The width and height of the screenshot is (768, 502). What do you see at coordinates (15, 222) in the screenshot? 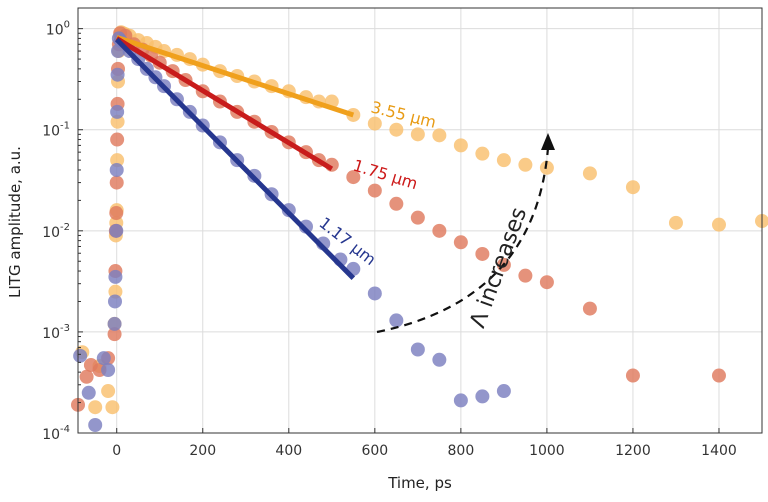
I see `y-axis-label: LITG amplitude, a.u.` at bounding box center [15, 222].